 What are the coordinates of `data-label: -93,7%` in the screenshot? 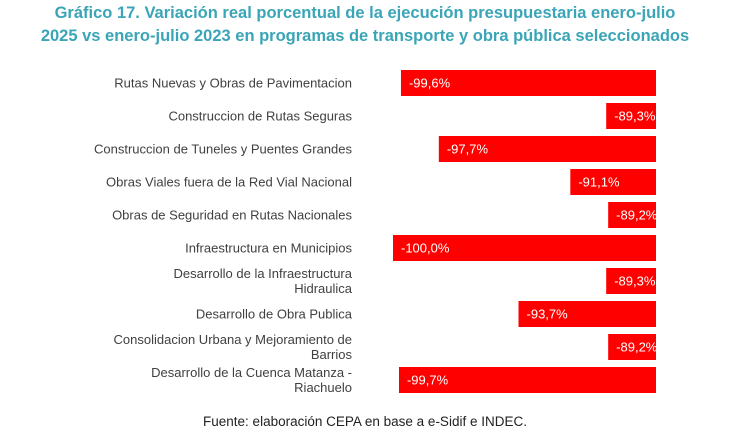 It's located at (548, 314).